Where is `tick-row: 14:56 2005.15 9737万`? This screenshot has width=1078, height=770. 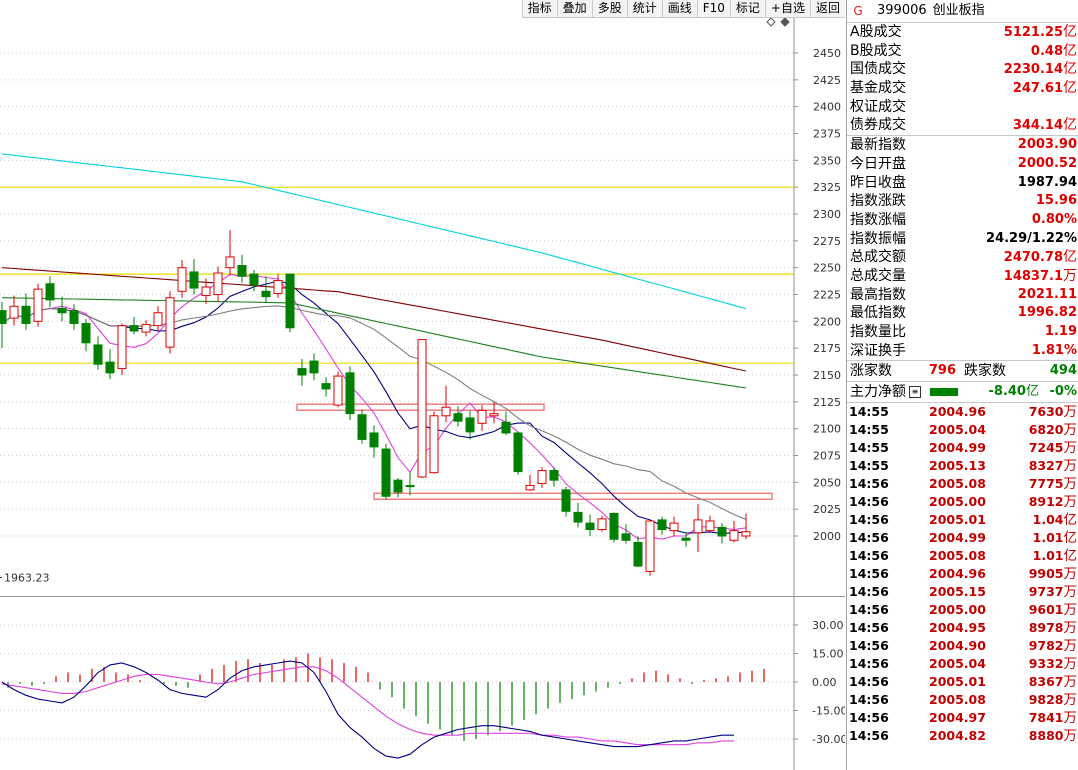 tick-row: 14:56 2005.15 9737万 is located at coordinates (962, 592).